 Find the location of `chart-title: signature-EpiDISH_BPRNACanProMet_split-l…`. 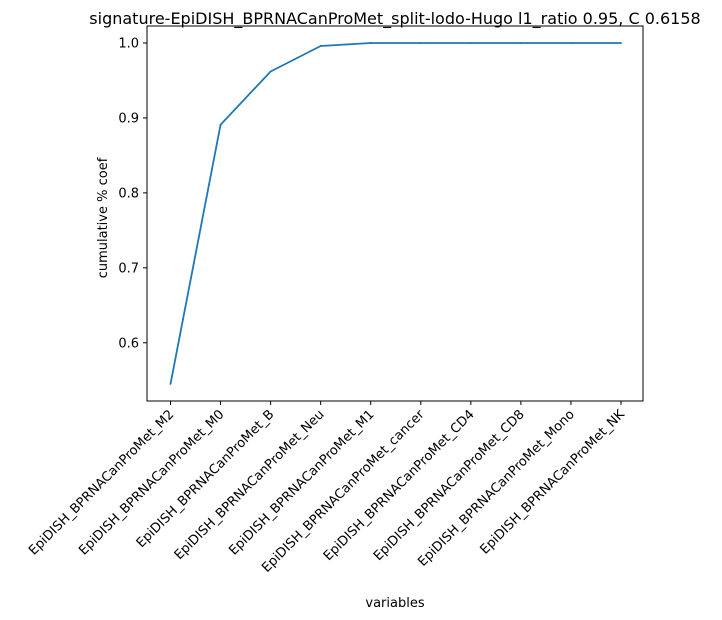

chart-title: signature-EpiDISH_BPRNACanProMet_split-l… is located at coordinates (394, 19).